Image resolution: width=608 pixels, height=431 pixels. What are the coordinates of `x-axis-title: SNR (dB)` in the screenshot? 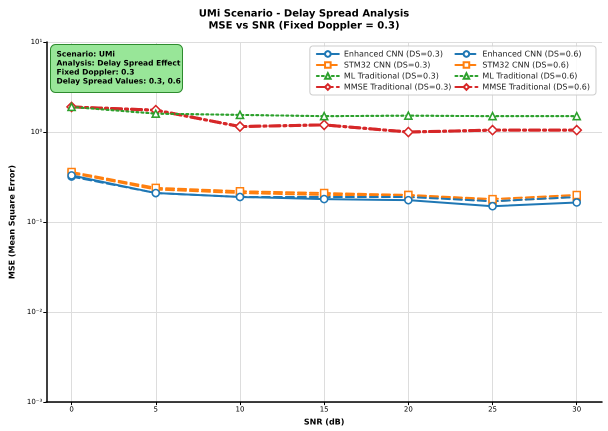 It's located at (324, 422).